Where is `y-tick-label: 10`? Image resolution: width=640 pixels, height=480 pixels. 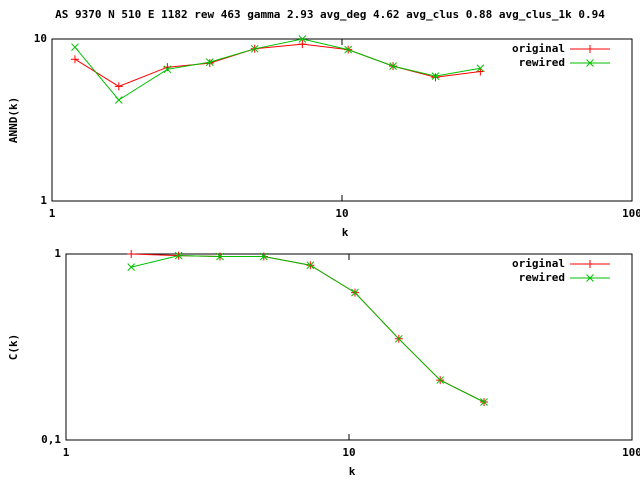
y-tick-label: 10 is located at coordinates (40, 38).